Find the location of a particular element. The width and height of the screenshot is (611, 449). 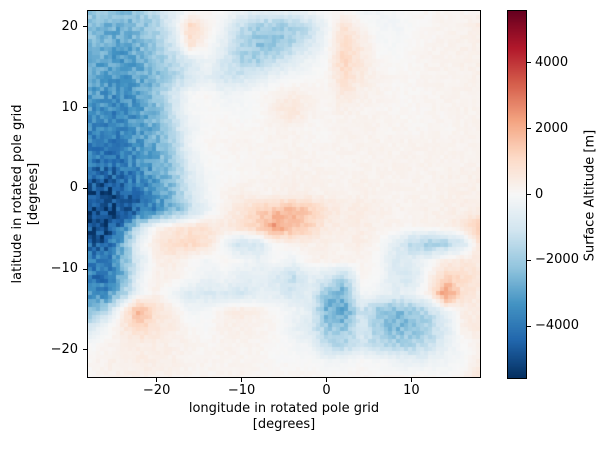

x-tick-label: 0 is located at coordinates (326, 390).